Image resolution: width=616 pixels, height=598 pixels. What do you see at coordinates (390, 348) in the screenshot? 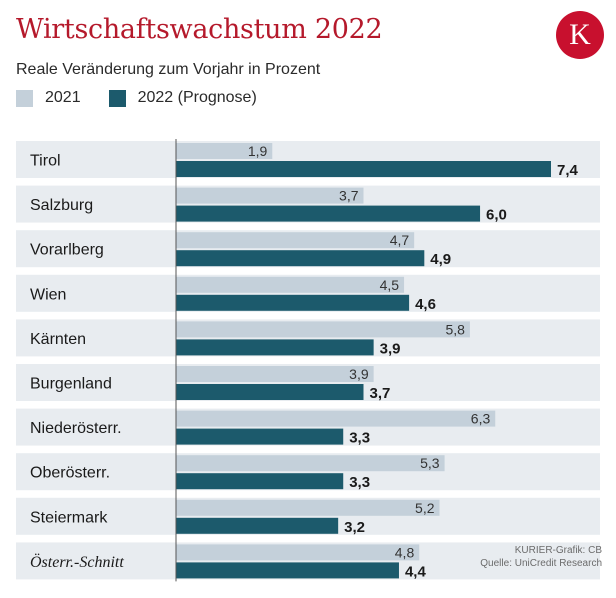
I see `data-label-2022: 3,9` at bounding box center [390, 348].